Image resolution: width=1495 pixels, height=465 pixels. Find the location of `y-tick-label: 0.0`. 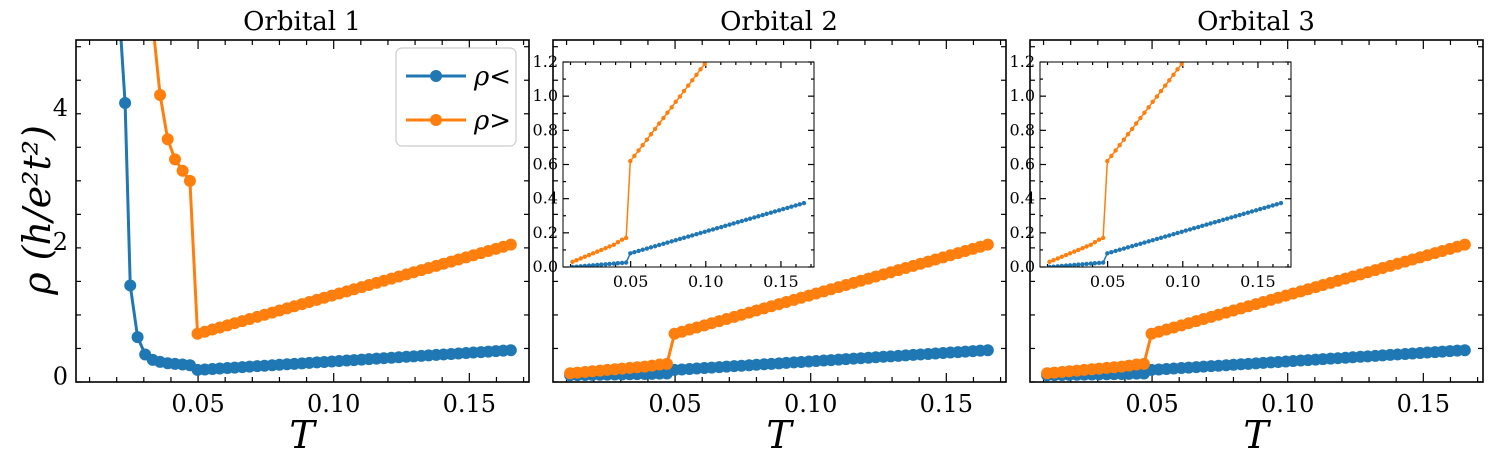

y-tick-label: 0.0 is located at coordinates (1022, 266).